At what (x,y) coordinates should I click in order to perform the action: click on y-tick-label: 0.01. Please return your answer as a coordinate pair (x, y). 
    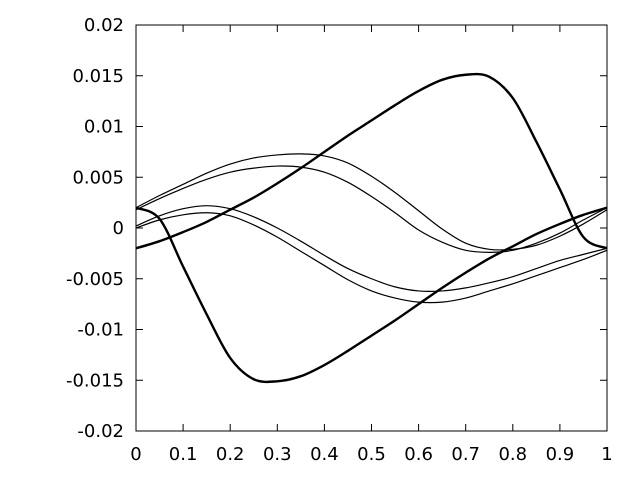
    Looking at the image, I should click on (104, 127).